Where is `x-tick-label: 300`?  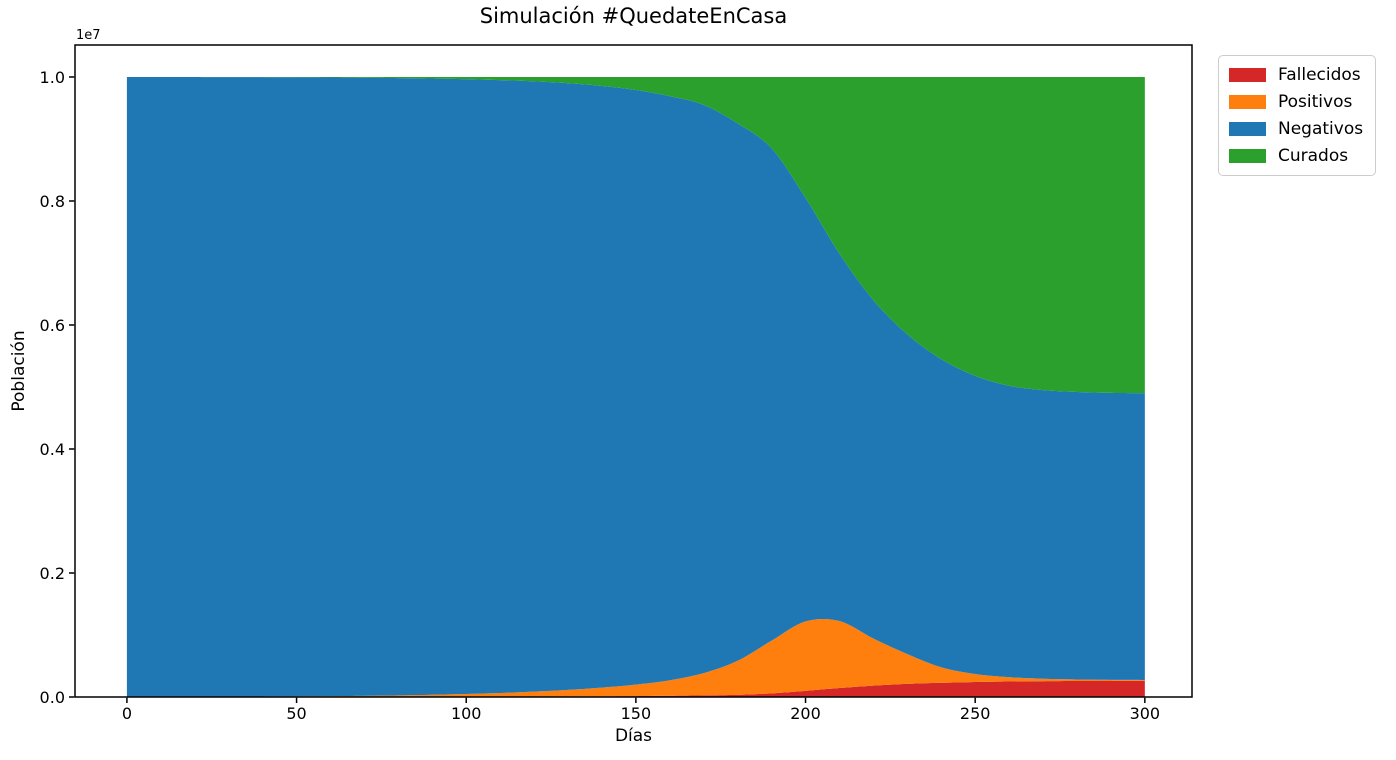 x-tick-label: 300 is located at coordinates (1145, 713).